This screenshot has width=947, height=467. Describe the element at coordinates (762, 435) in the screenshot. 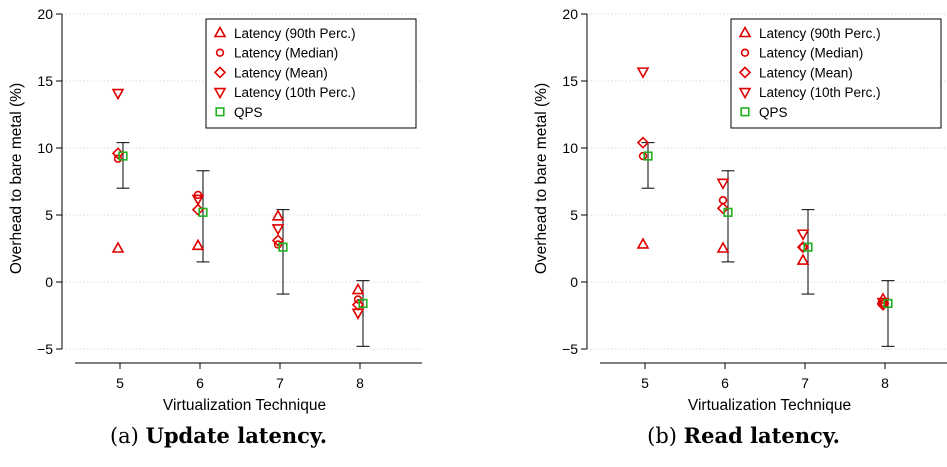

I see `caption-title: Read latency.` at that location.